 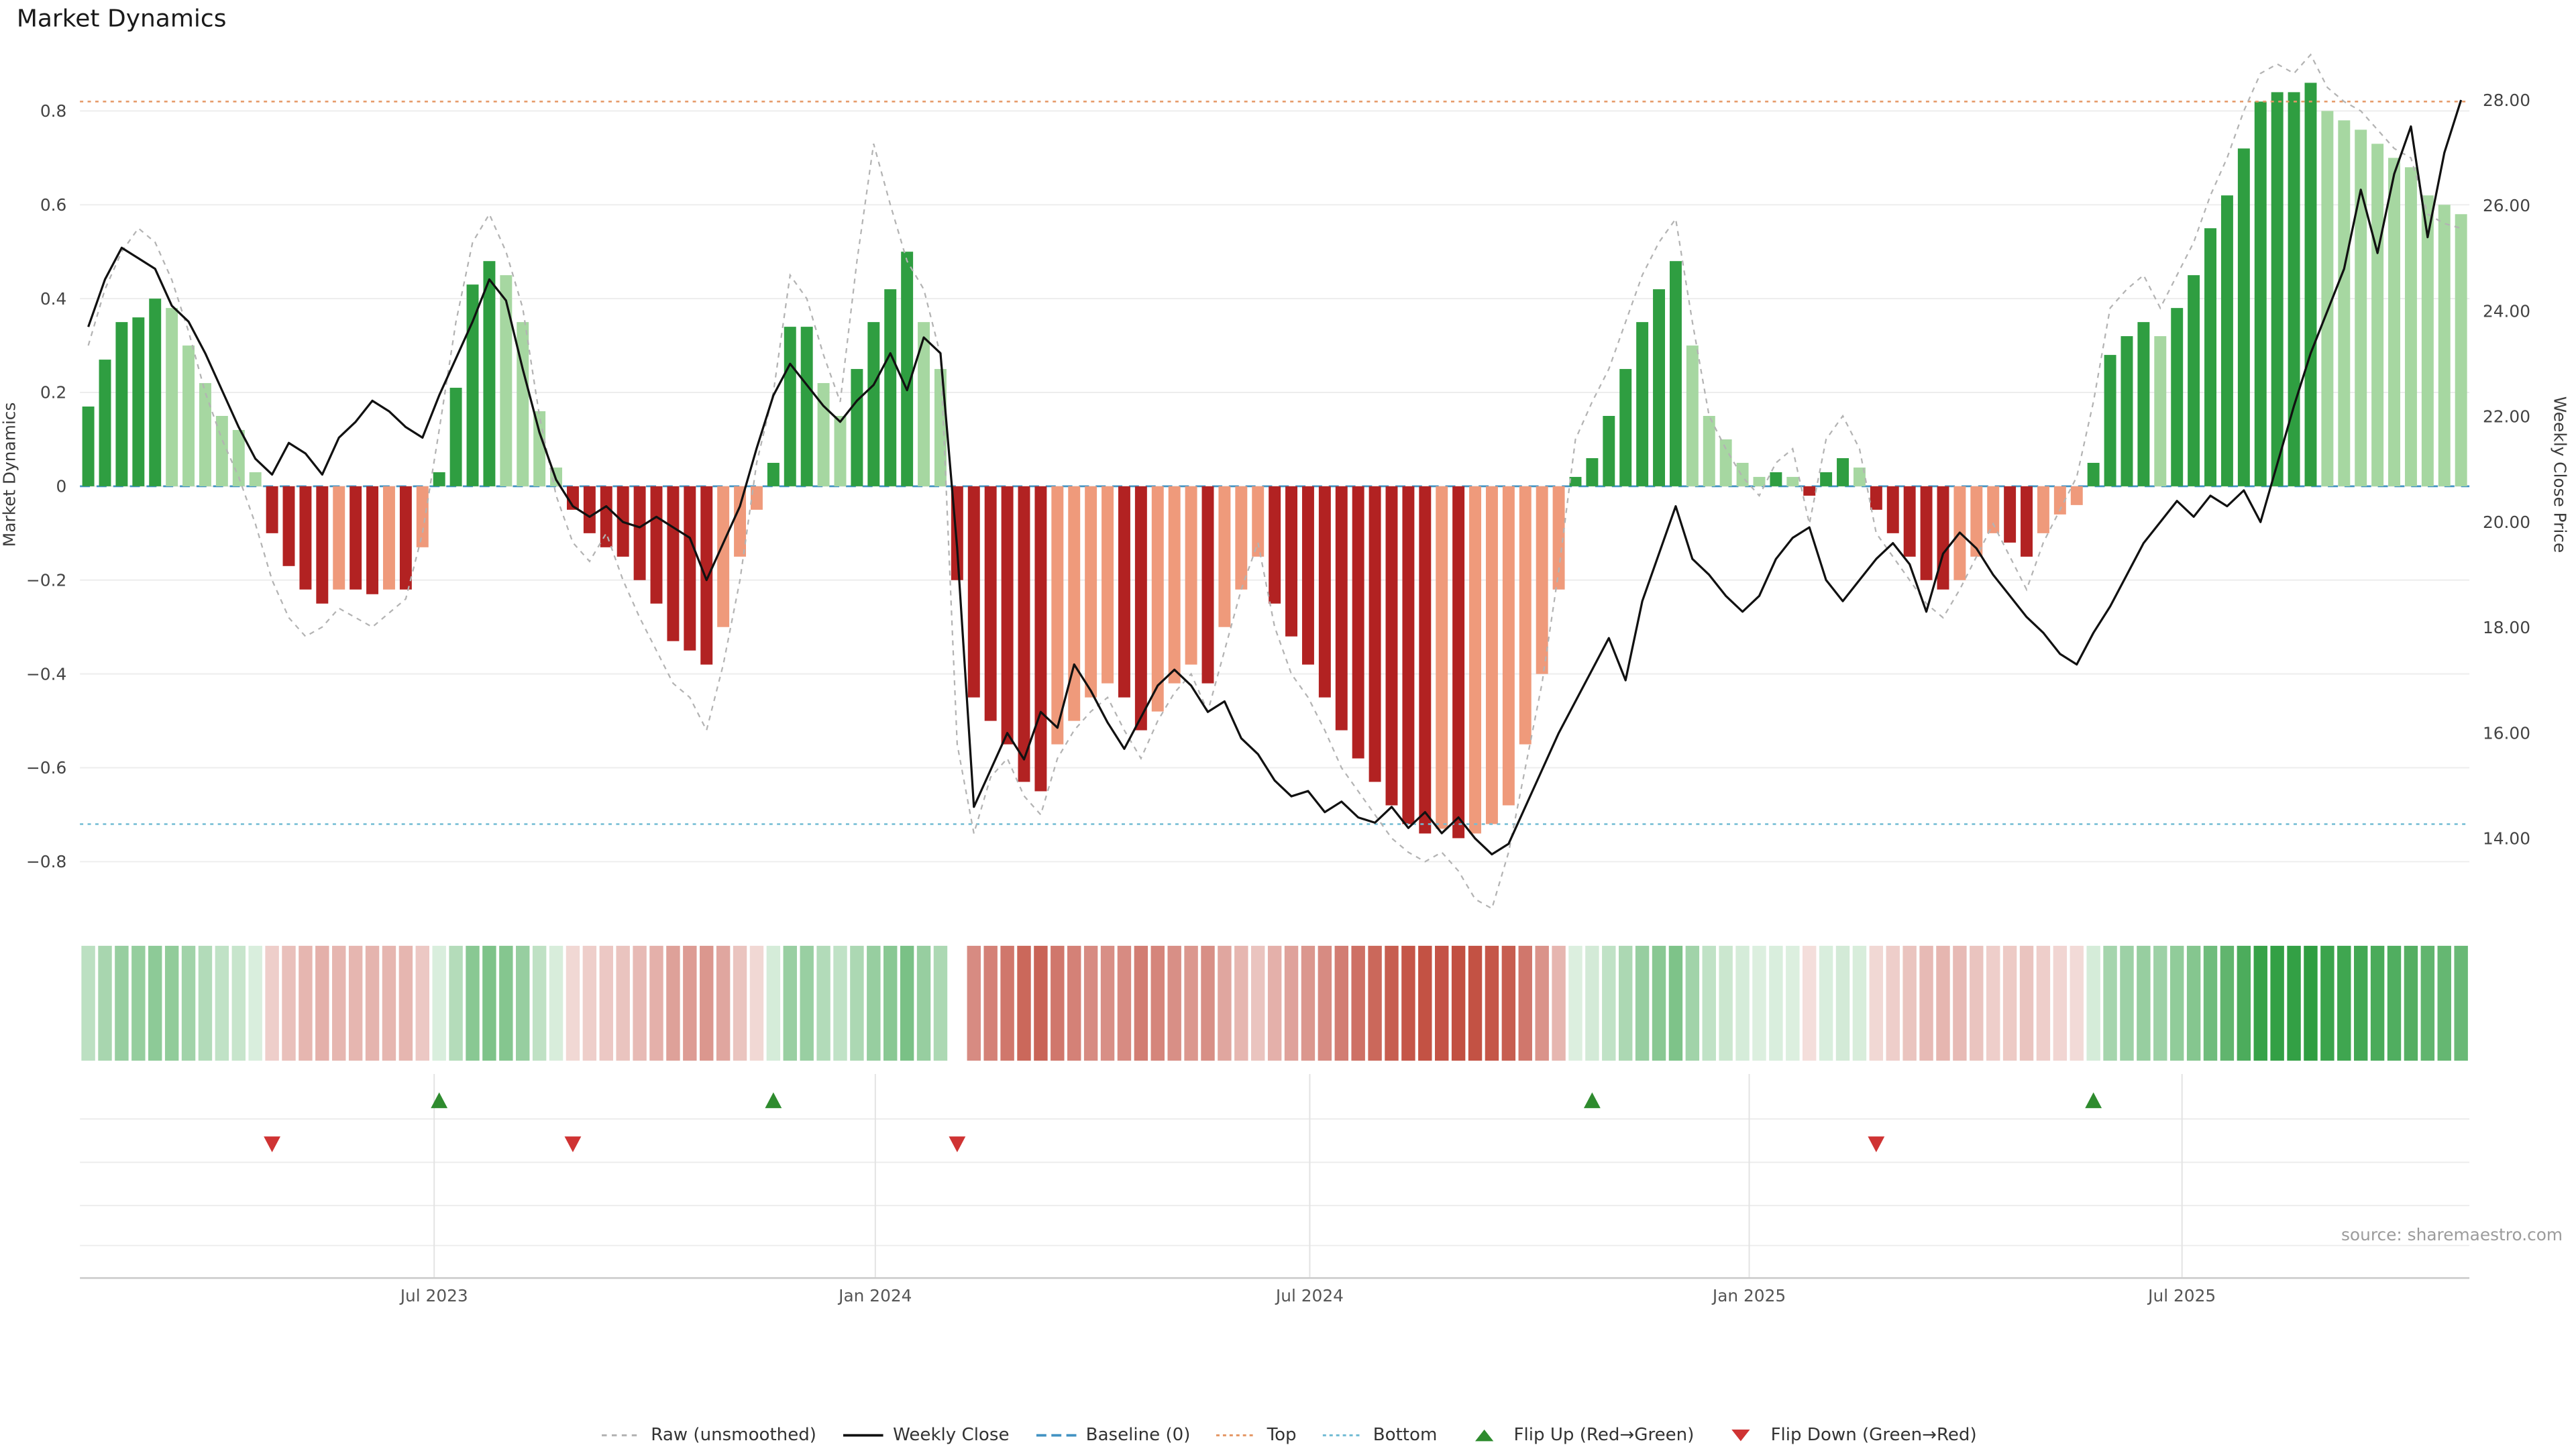 I want to click on svg-text: Jan 2025, so click(x=1748, y=1295).